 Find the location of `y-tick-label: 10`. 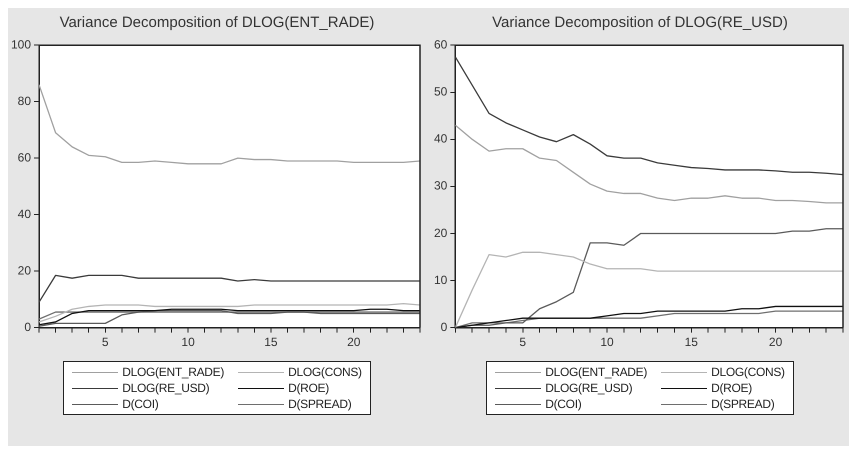

y-tick-label: 10 is located at coordinates (441, 279).